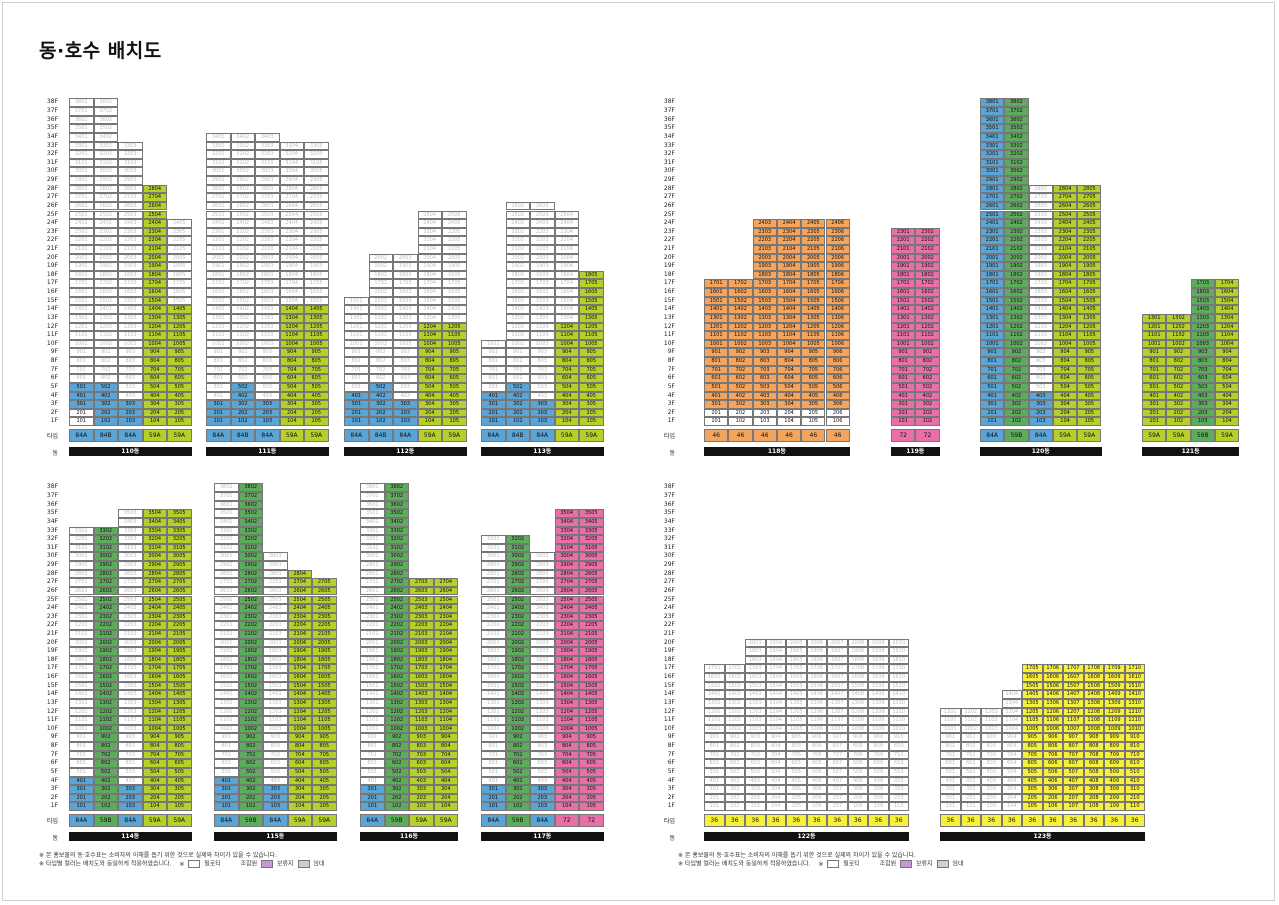 The height and width of the screenshot is (905, 1279). I want to click on unit-cell: 2106, so click(837, 249).